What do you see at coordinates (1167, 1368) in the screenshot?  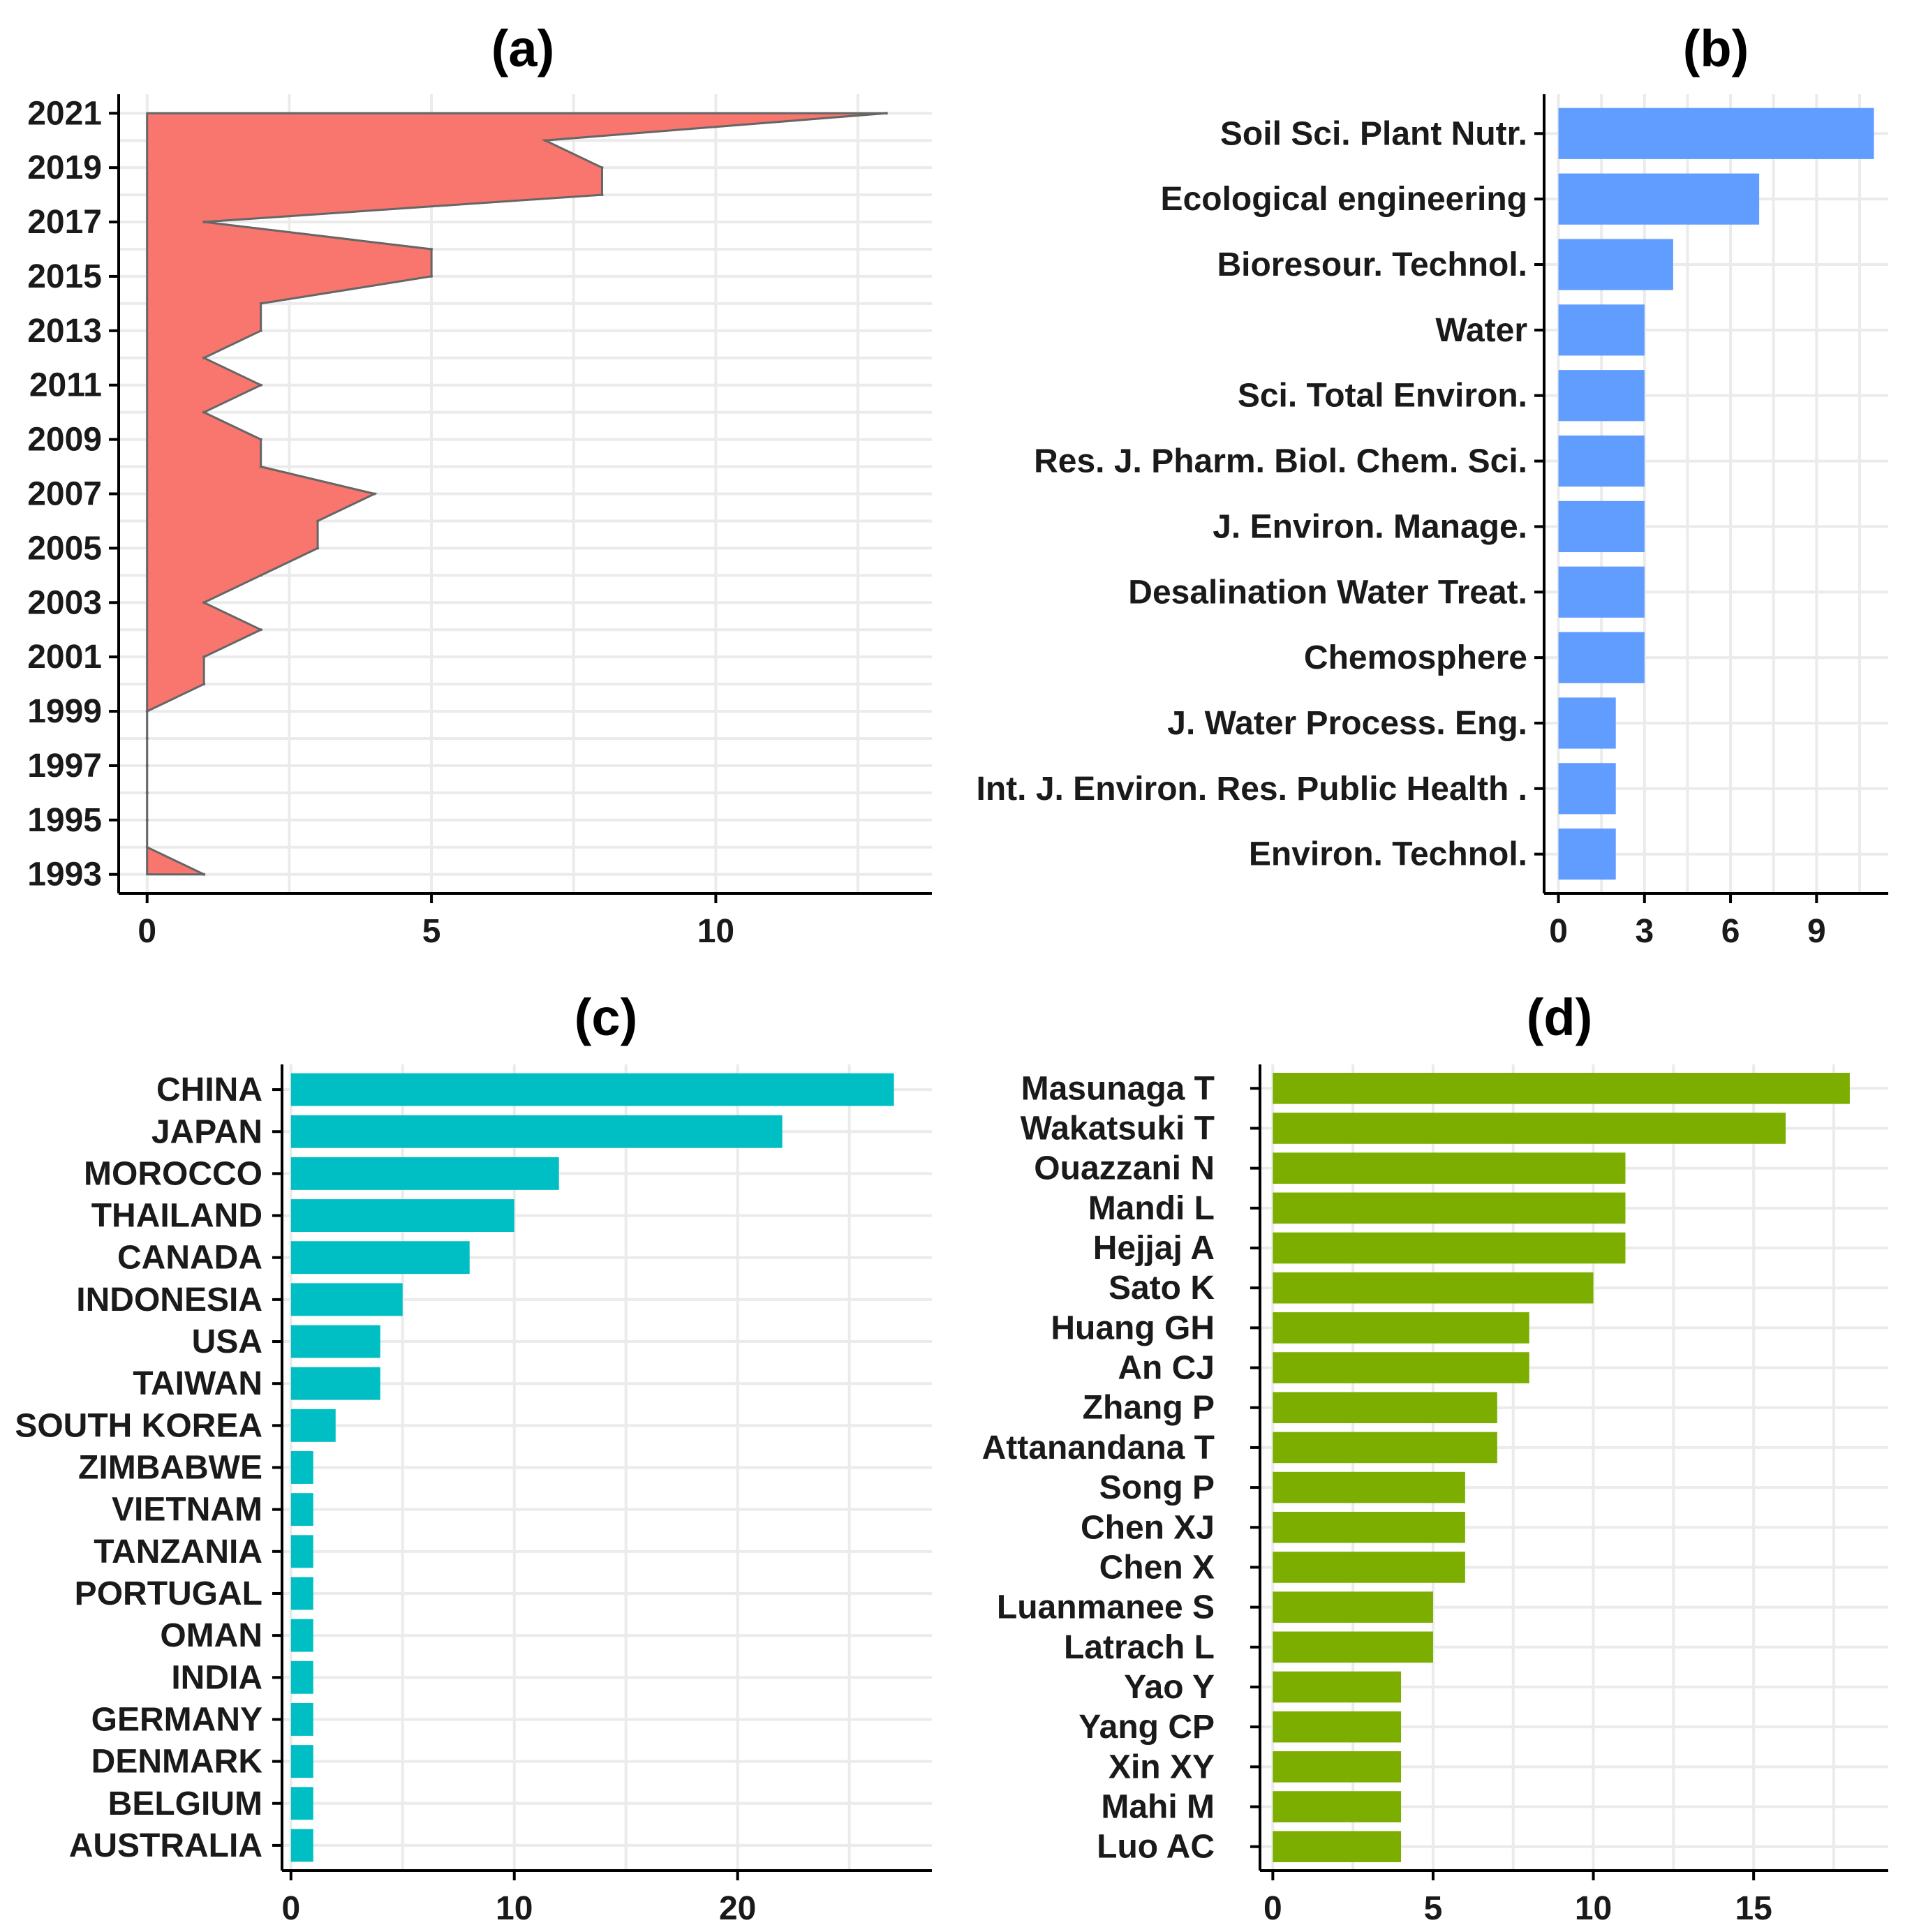 I see `category-label-an-cj: An CJ` at bounding box center [1167, 1368].